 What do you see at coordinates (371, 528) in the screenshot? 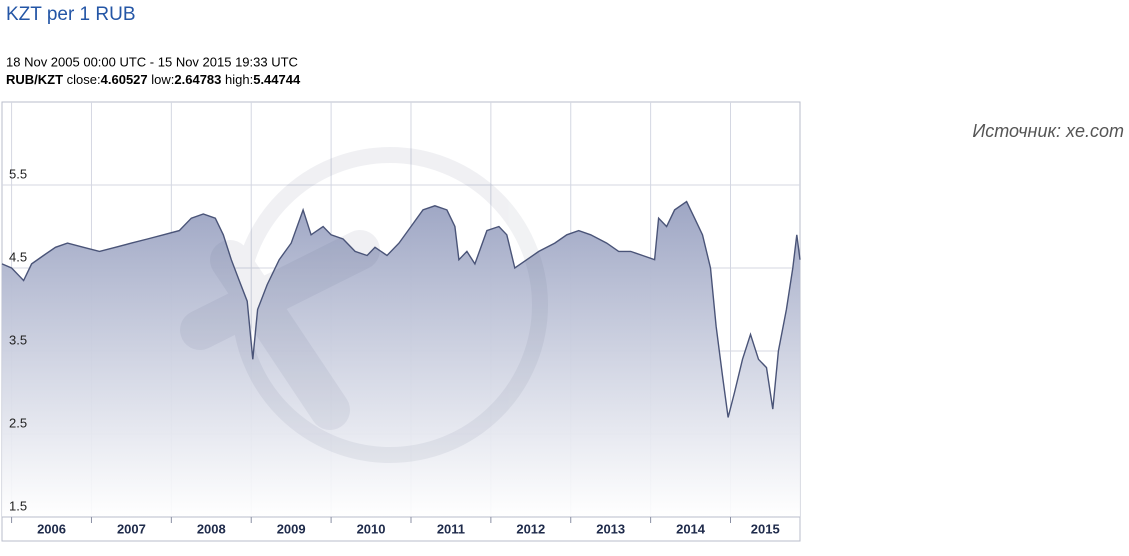
I see `x-tick-label: 2010` at bounding box center [371, 528].